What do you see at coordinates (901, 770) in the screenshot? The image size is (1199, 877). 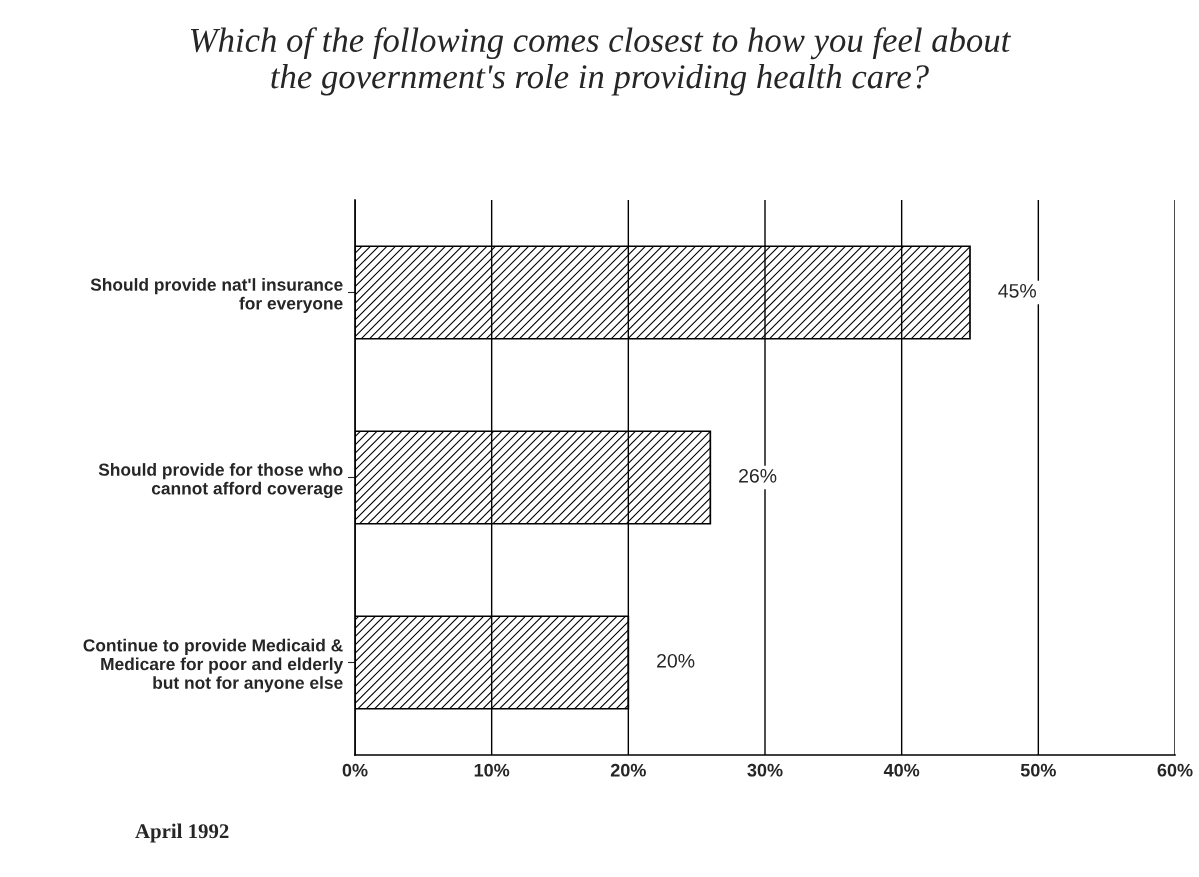 I see `x-tick-label: 40%` at bounding box center [901, 770].